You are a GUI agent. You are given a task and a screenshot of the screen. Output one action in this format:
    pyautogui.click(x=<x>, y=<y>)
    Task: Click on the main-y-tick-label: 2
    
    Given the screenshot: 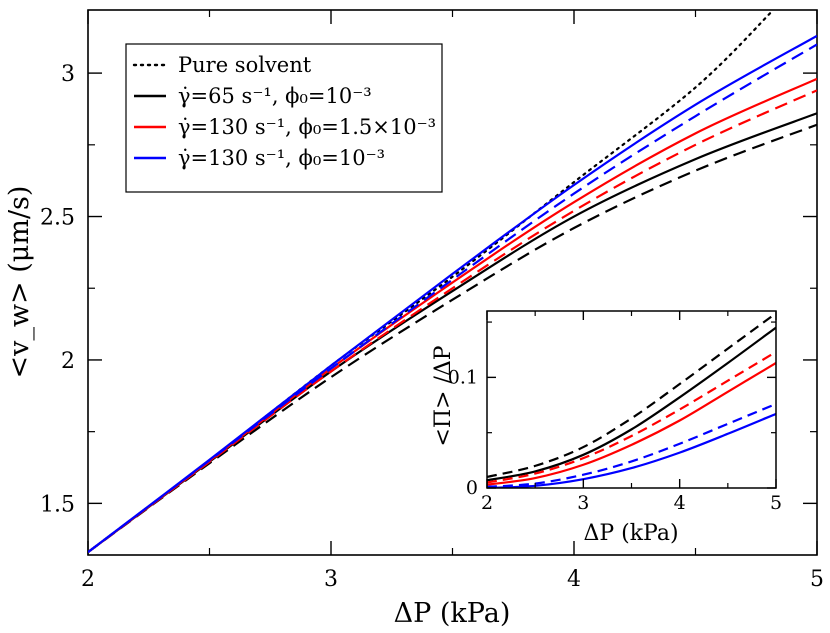 What is the action you would take?
    pyautogui.click(x=68, y=361)
    